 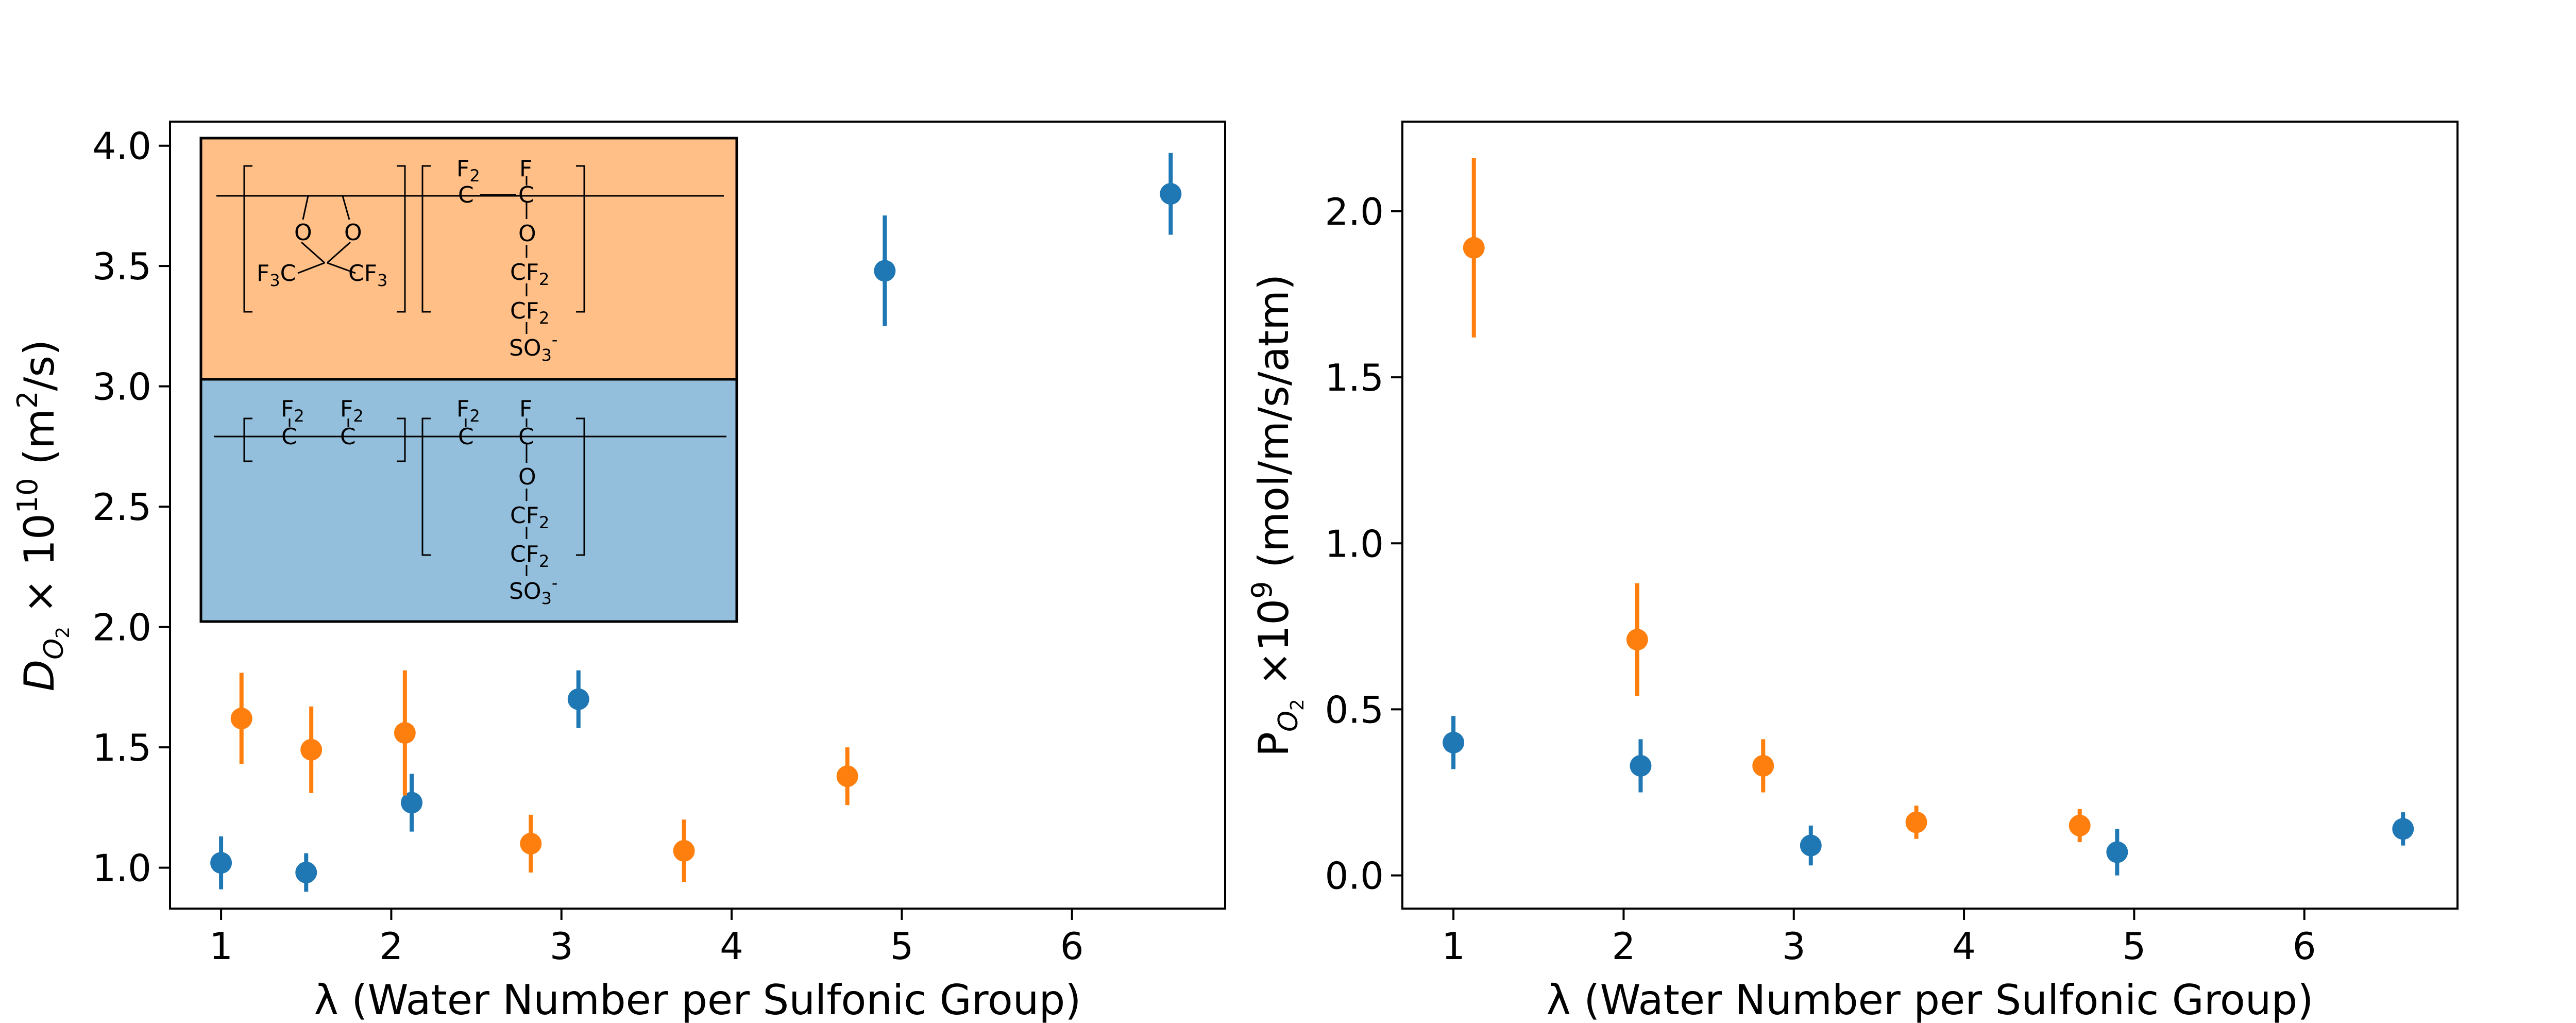 I want to click on y-tick-label: 3.5, so click(x=121, y=266).